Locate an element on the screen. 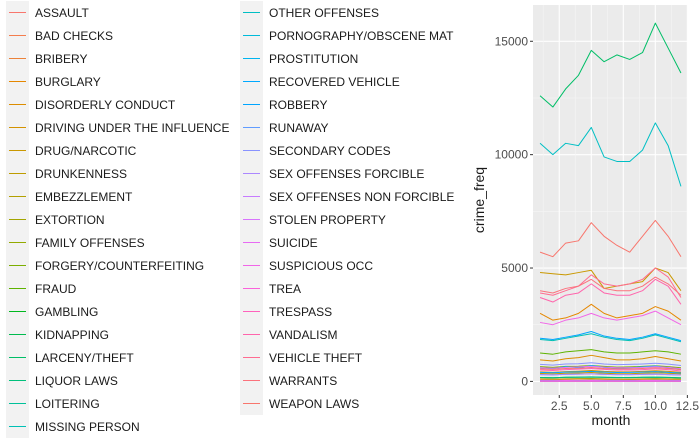 The width and height of the screenshot is (700, 438). legend-item: BRIBERY is located at coordinates (46, 58).